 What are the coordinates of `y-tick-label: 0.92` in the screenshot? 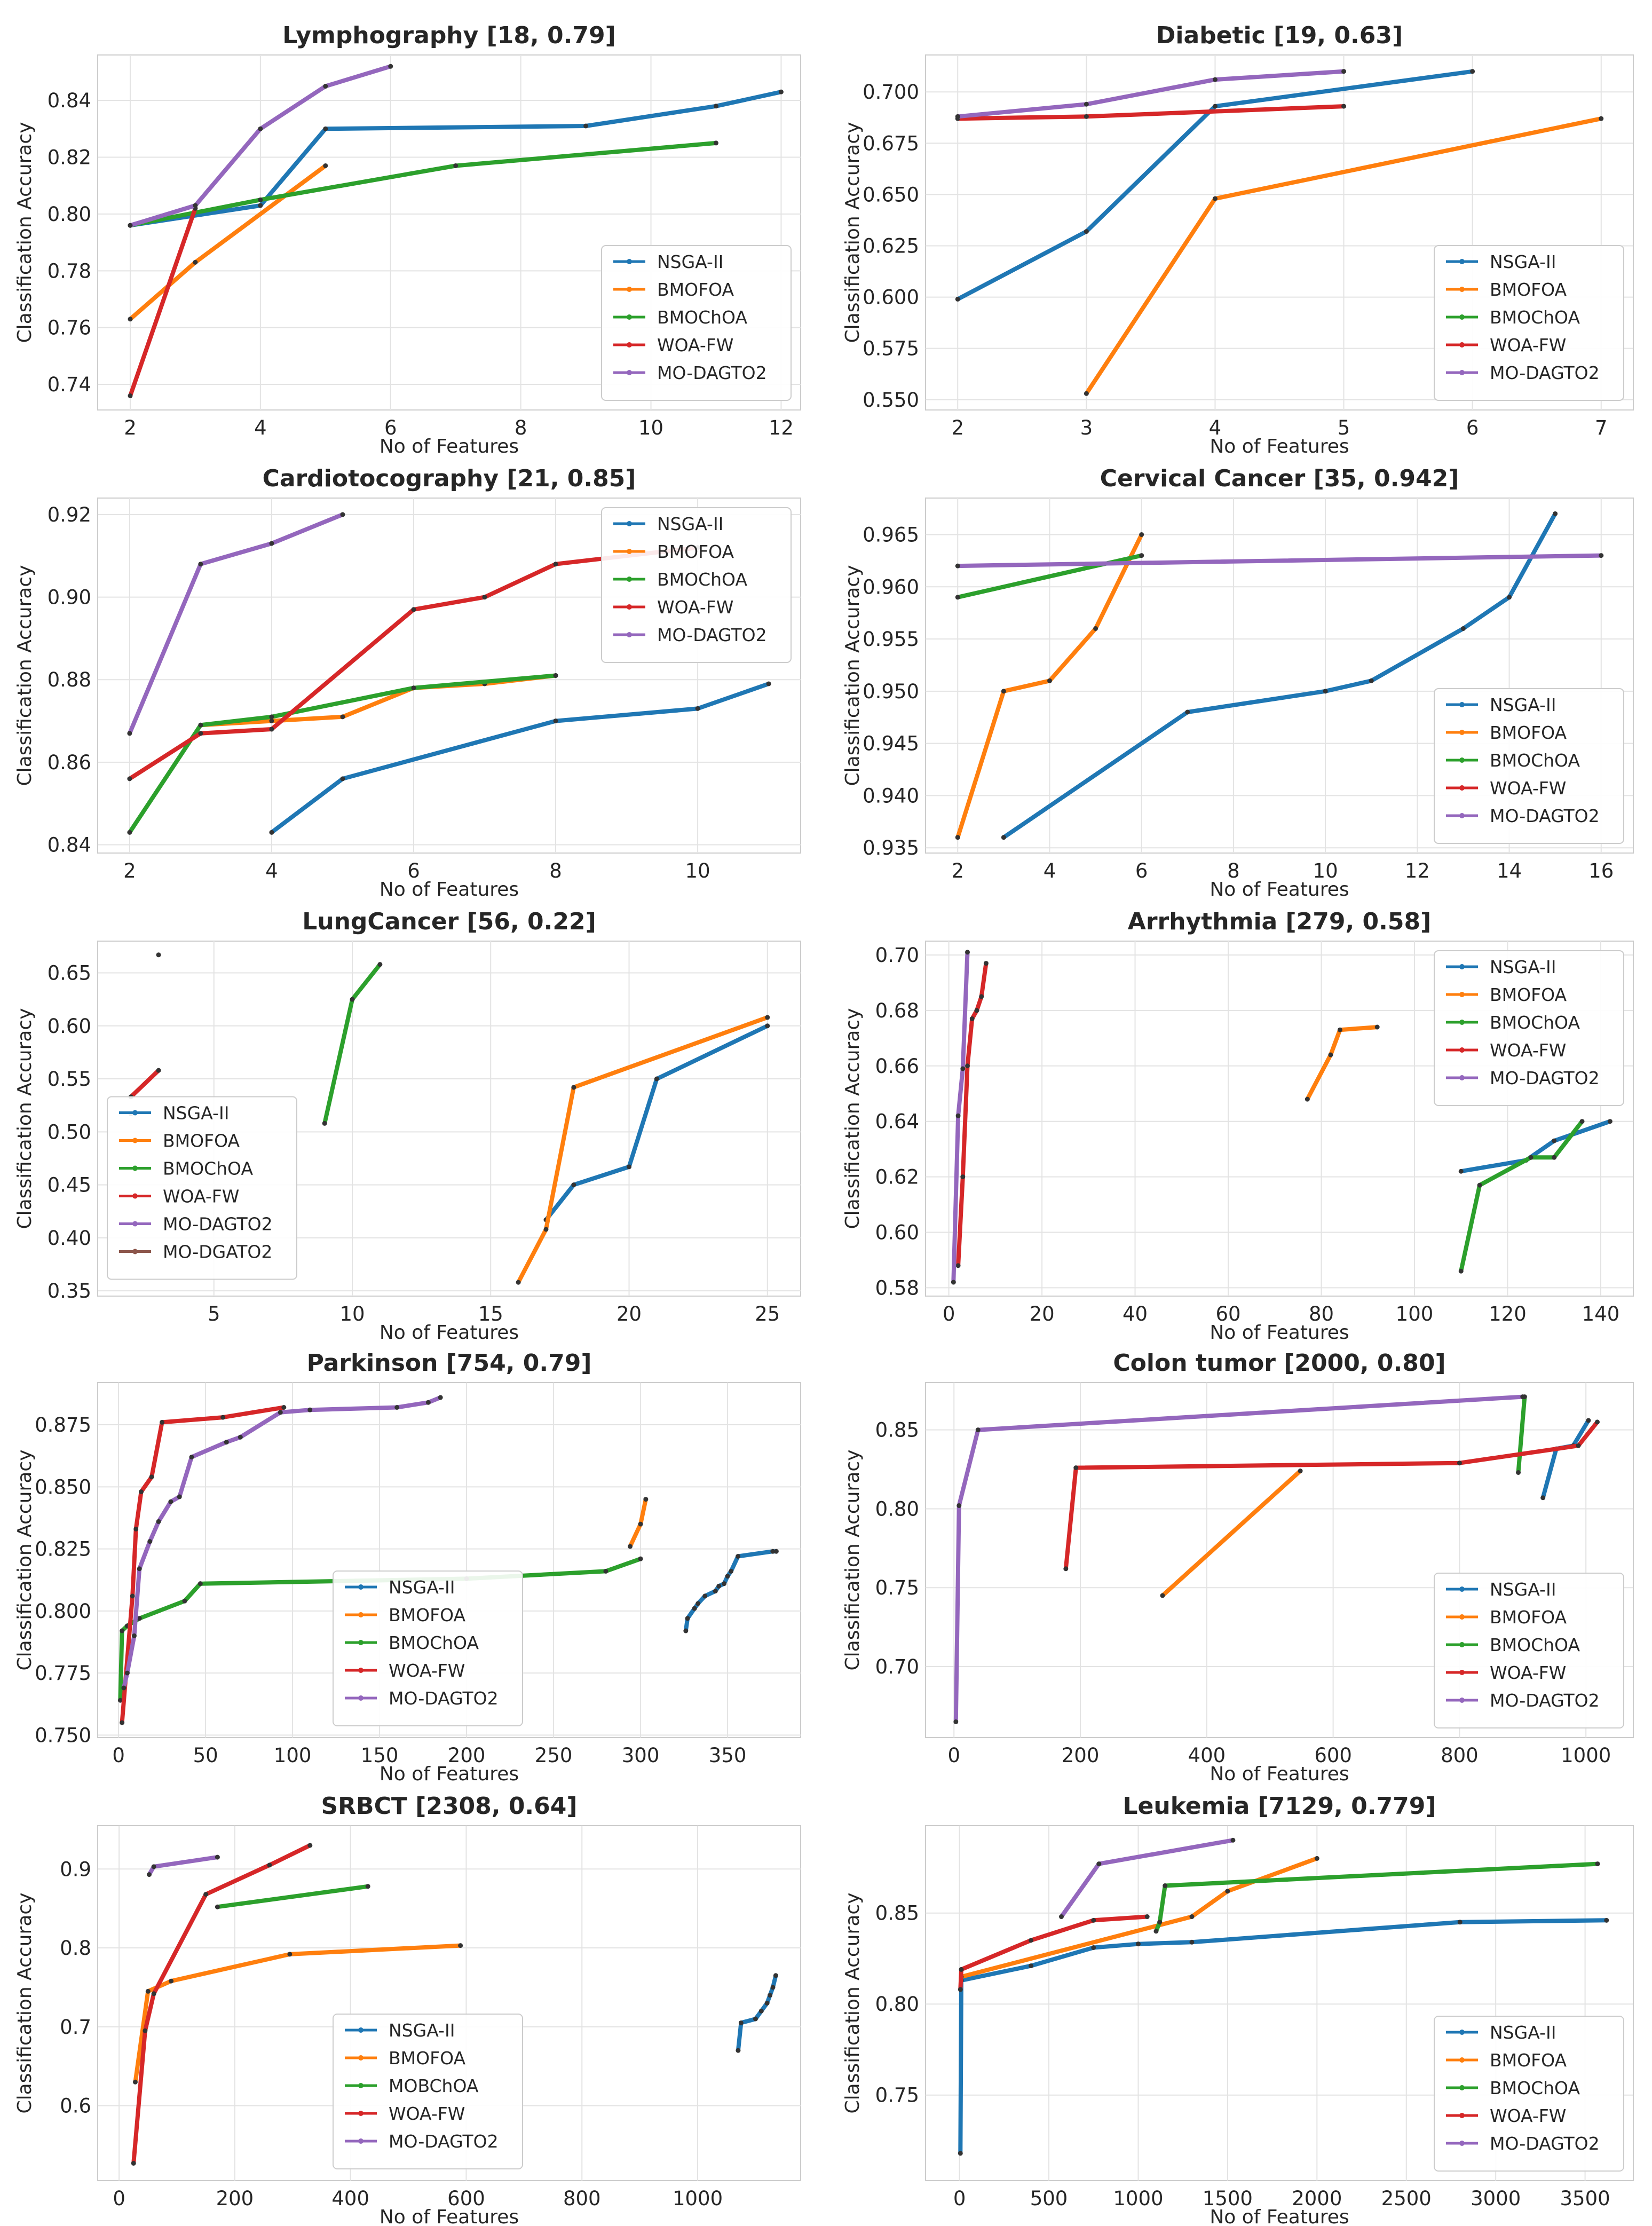 It's located at (70, 514).